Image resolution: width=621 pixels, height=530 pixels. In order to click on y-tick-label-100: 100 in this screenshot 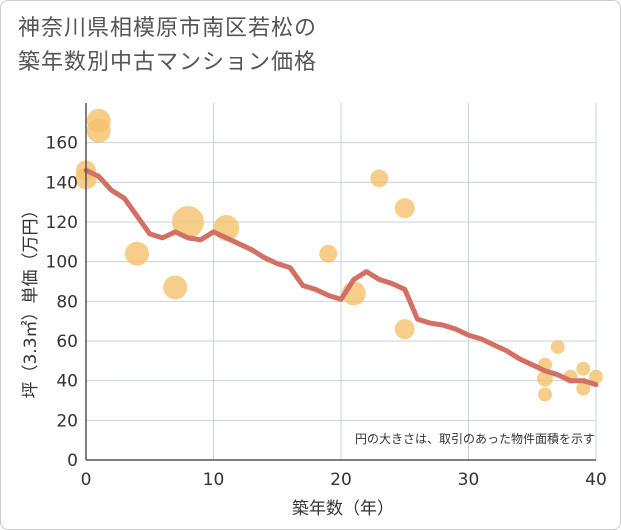, I will do `click(62, 263)`.